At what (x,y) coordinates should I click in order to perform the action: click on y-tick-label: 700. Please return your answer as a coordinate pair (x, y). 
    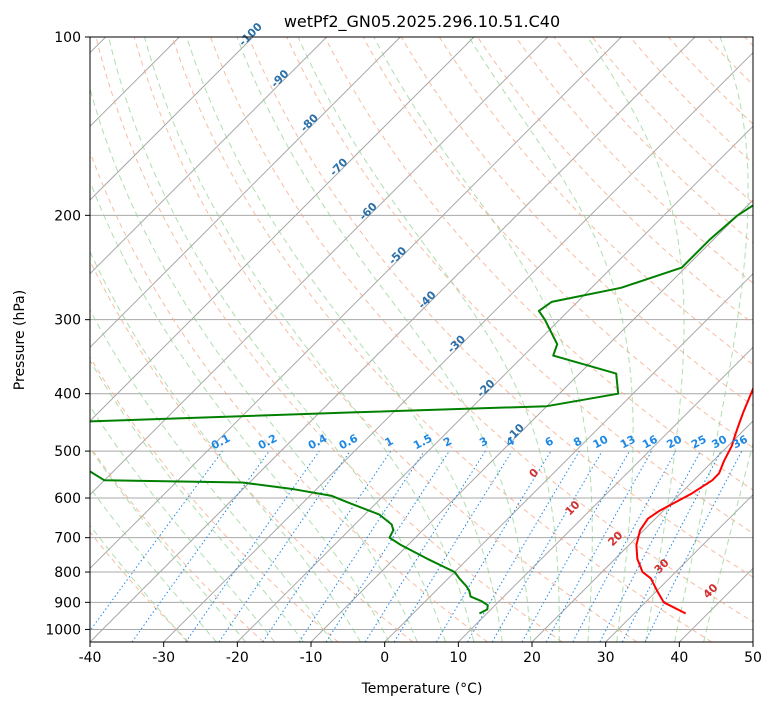
    Looking at the image, I should click on (67, 539).